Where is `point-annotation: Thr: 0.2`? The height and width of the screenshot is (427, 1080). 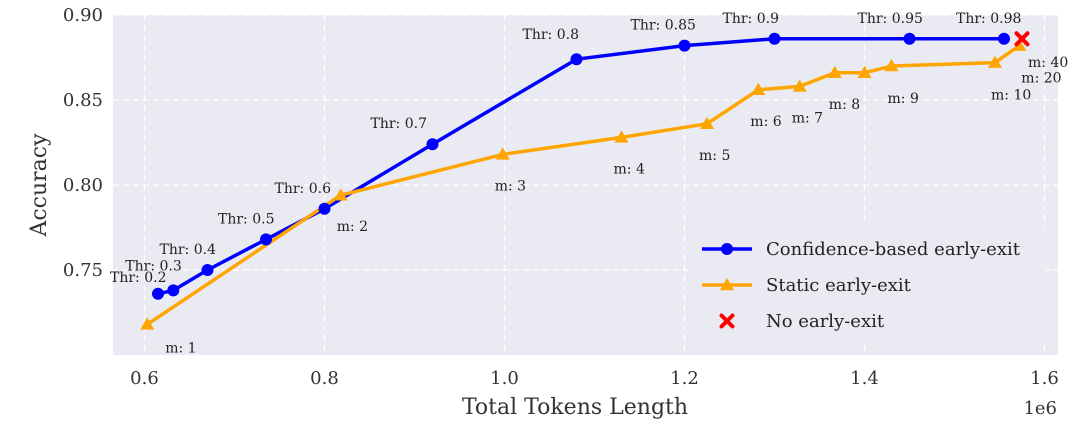
point-annotation: Thr: 0.2 is located at coordinates (138, 278).